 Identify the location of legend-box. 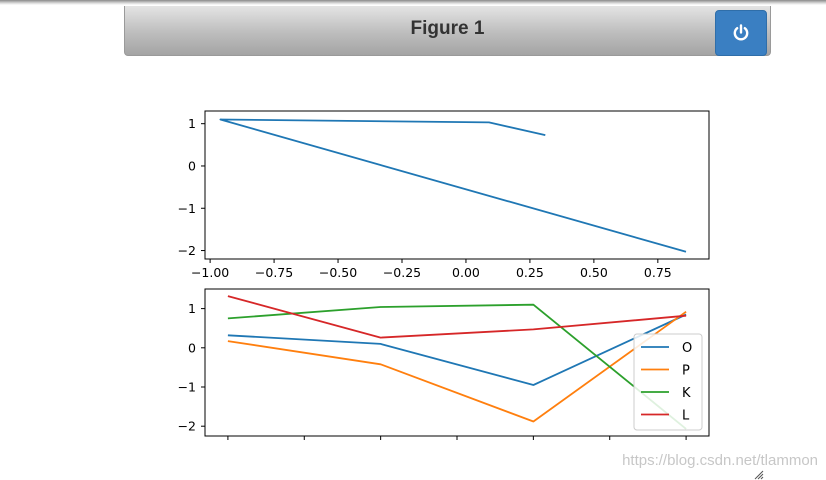
(668, 382).